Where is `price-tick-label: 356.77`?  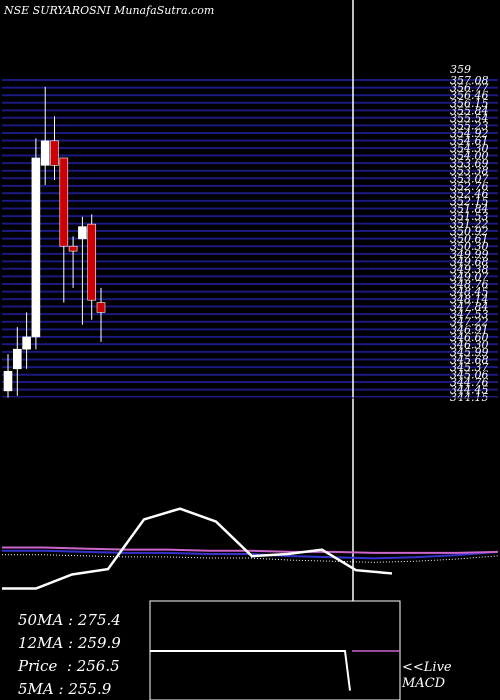
price-tick-label: 356.77 is located at coordinates (469, 88).